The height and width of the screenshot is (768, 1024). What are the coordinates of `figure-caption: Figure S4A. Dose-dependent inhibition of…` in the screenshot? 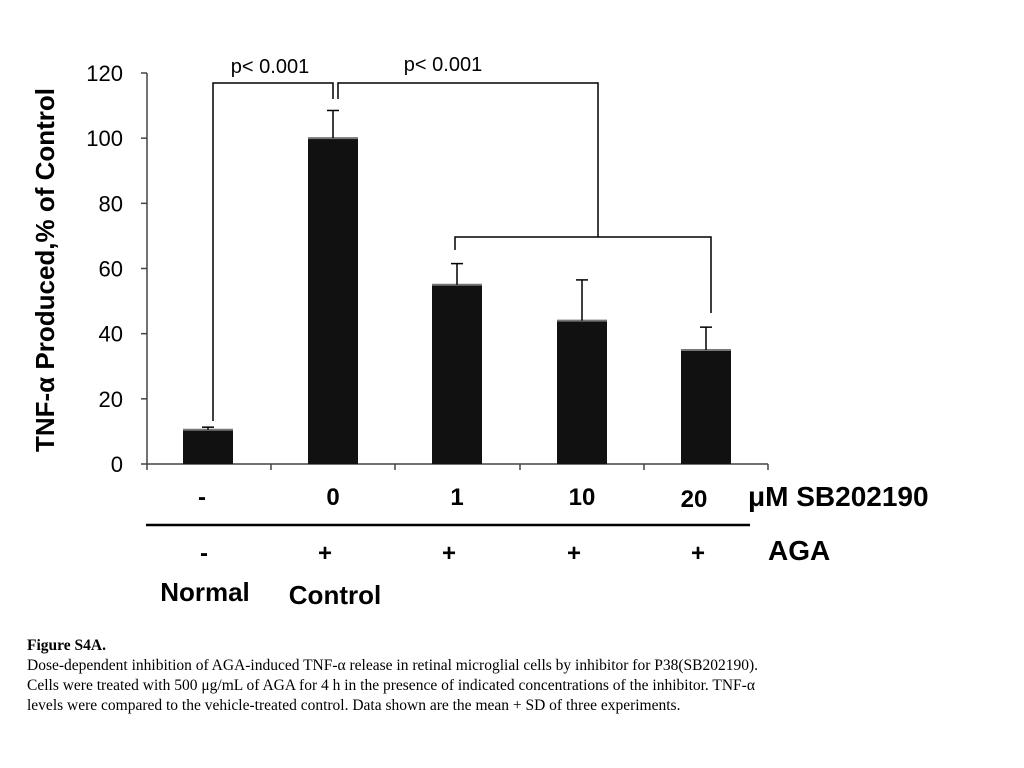 It's located at (514, 676).